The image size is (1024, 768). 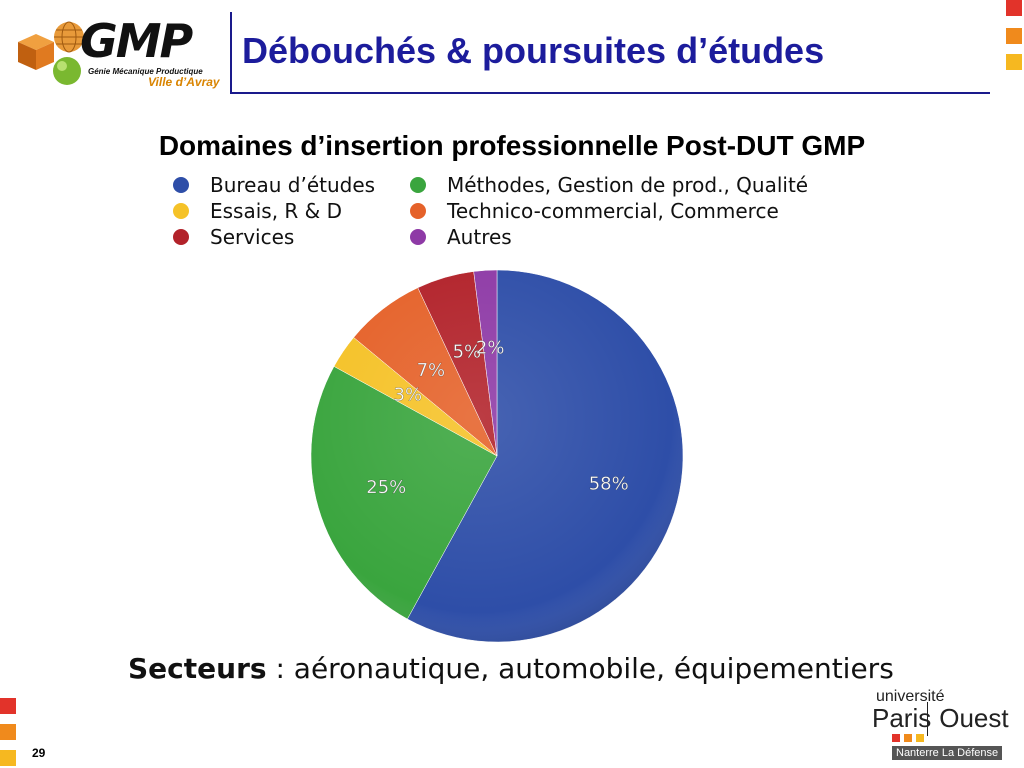 What do you see at coordinates (252, 237) in the screenshot?
I see `legend-label: Services` at bounding box center [252, 237].